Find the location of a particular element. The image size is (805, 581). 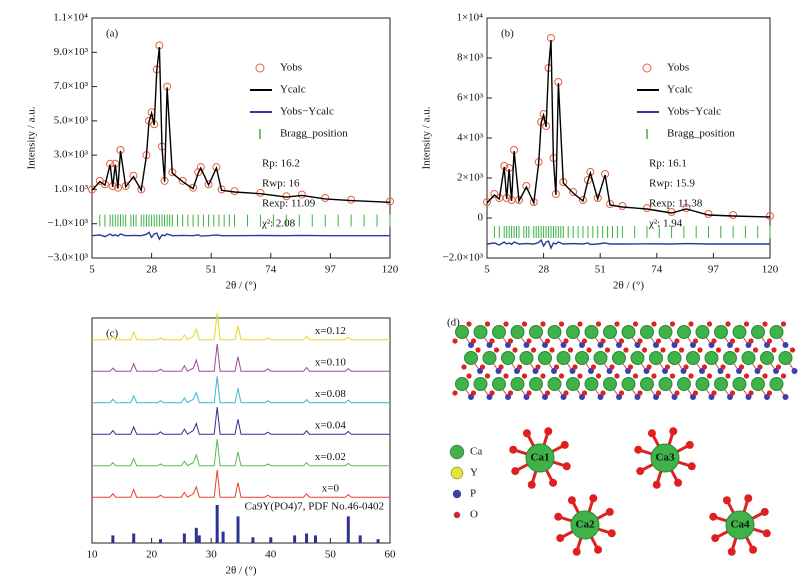

x-axis-label: 2θ / (°) is located at coordinates (240, 286).